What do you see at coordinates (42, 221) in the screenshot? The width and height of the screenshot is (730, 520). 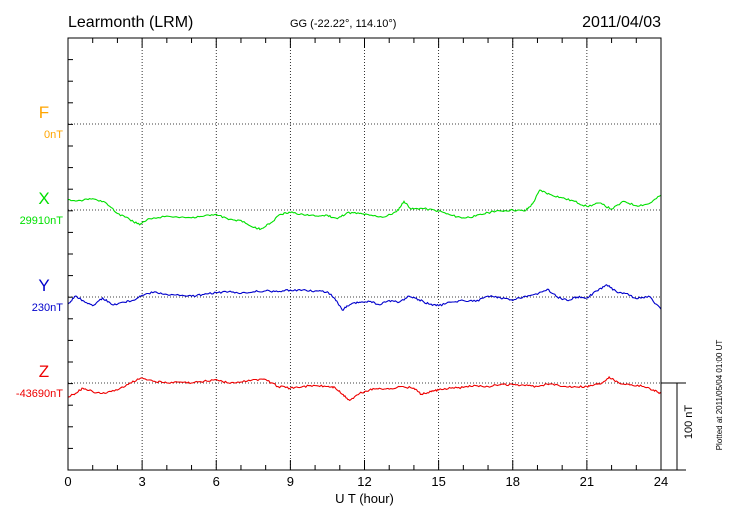 I see `series-baseline-x: 29910nT` at bounding box center [42, 221].